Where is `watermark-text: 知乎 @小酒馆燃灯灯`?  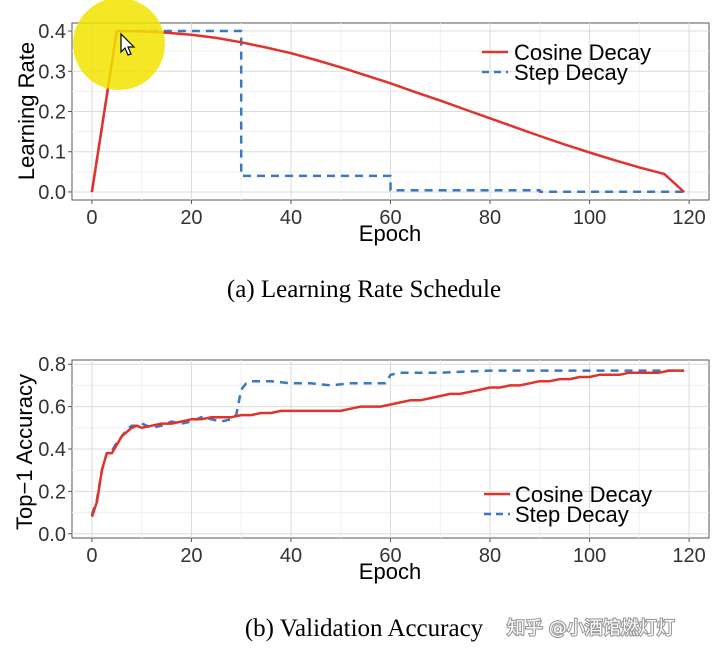 watermark-text: 知乎 @小酒馆燃灯灯 is located at coordinates (591, 628).